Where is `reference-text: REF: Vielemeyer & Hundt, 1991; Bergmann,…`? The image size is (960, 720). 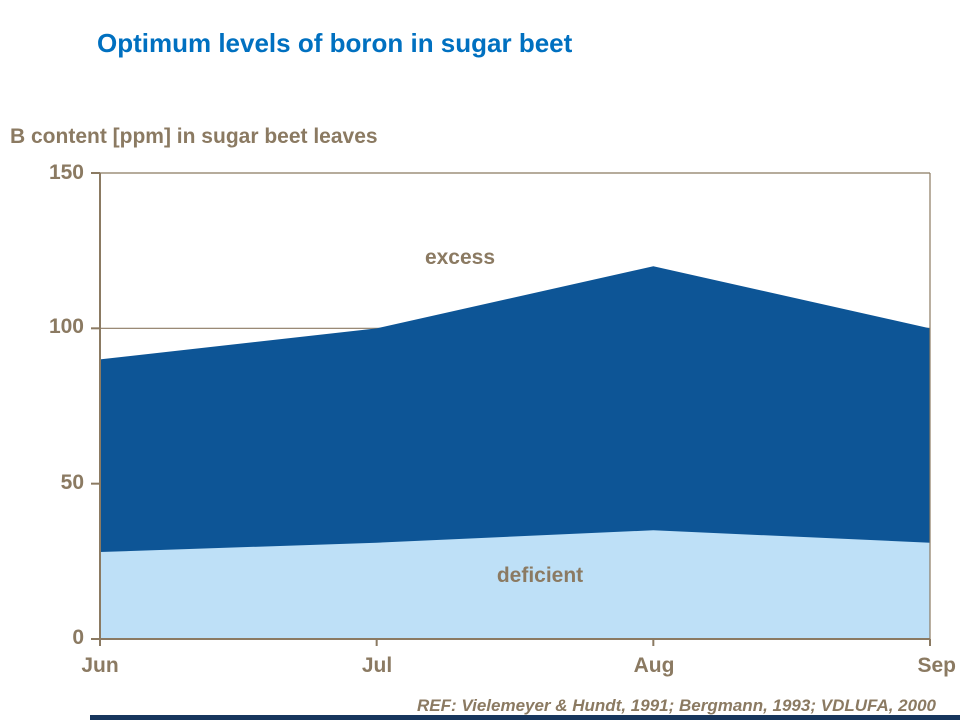 reference-text: REF: Vielemeyer & Hundt, 1991; Bergmann,… is located at coordinates (676, 705).